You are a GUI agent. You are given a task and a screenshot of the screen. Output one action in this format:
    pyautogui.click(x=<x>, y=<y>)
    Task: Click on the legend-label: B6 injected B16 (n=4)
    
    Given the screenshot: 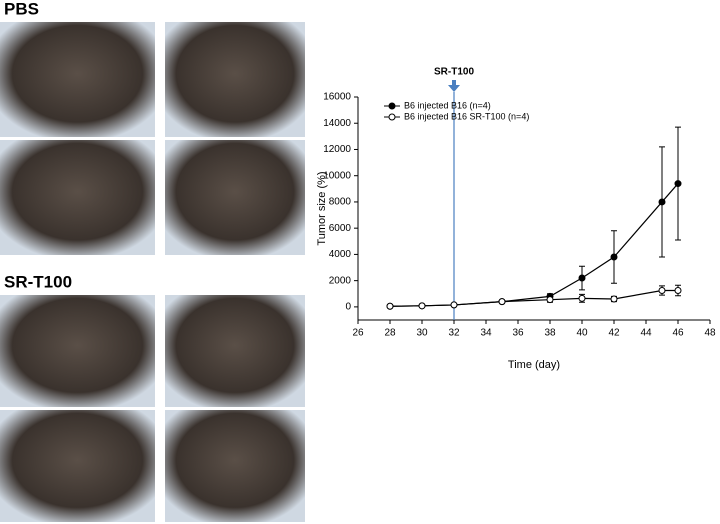 What is the action you would take?
    pyautogui.click(x=447, y=105)
    